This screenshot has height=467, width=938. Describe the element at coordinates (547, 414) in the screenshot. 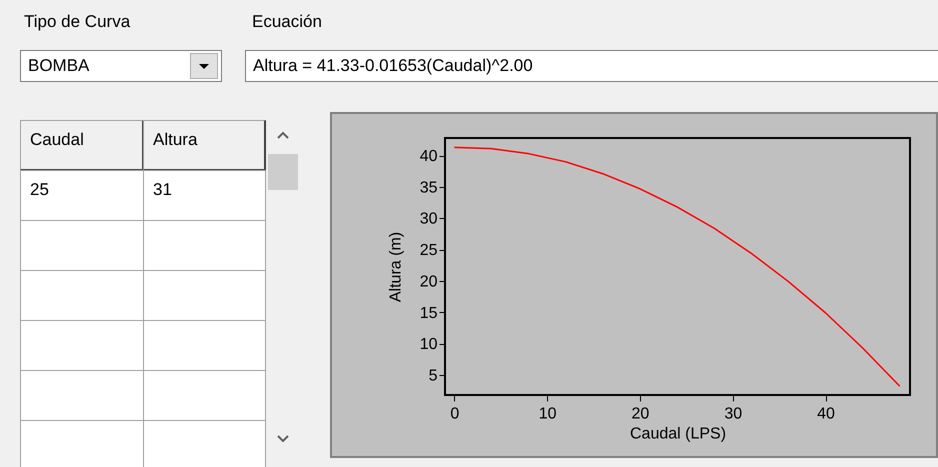

I see `x-tick-label: 10` at that location.